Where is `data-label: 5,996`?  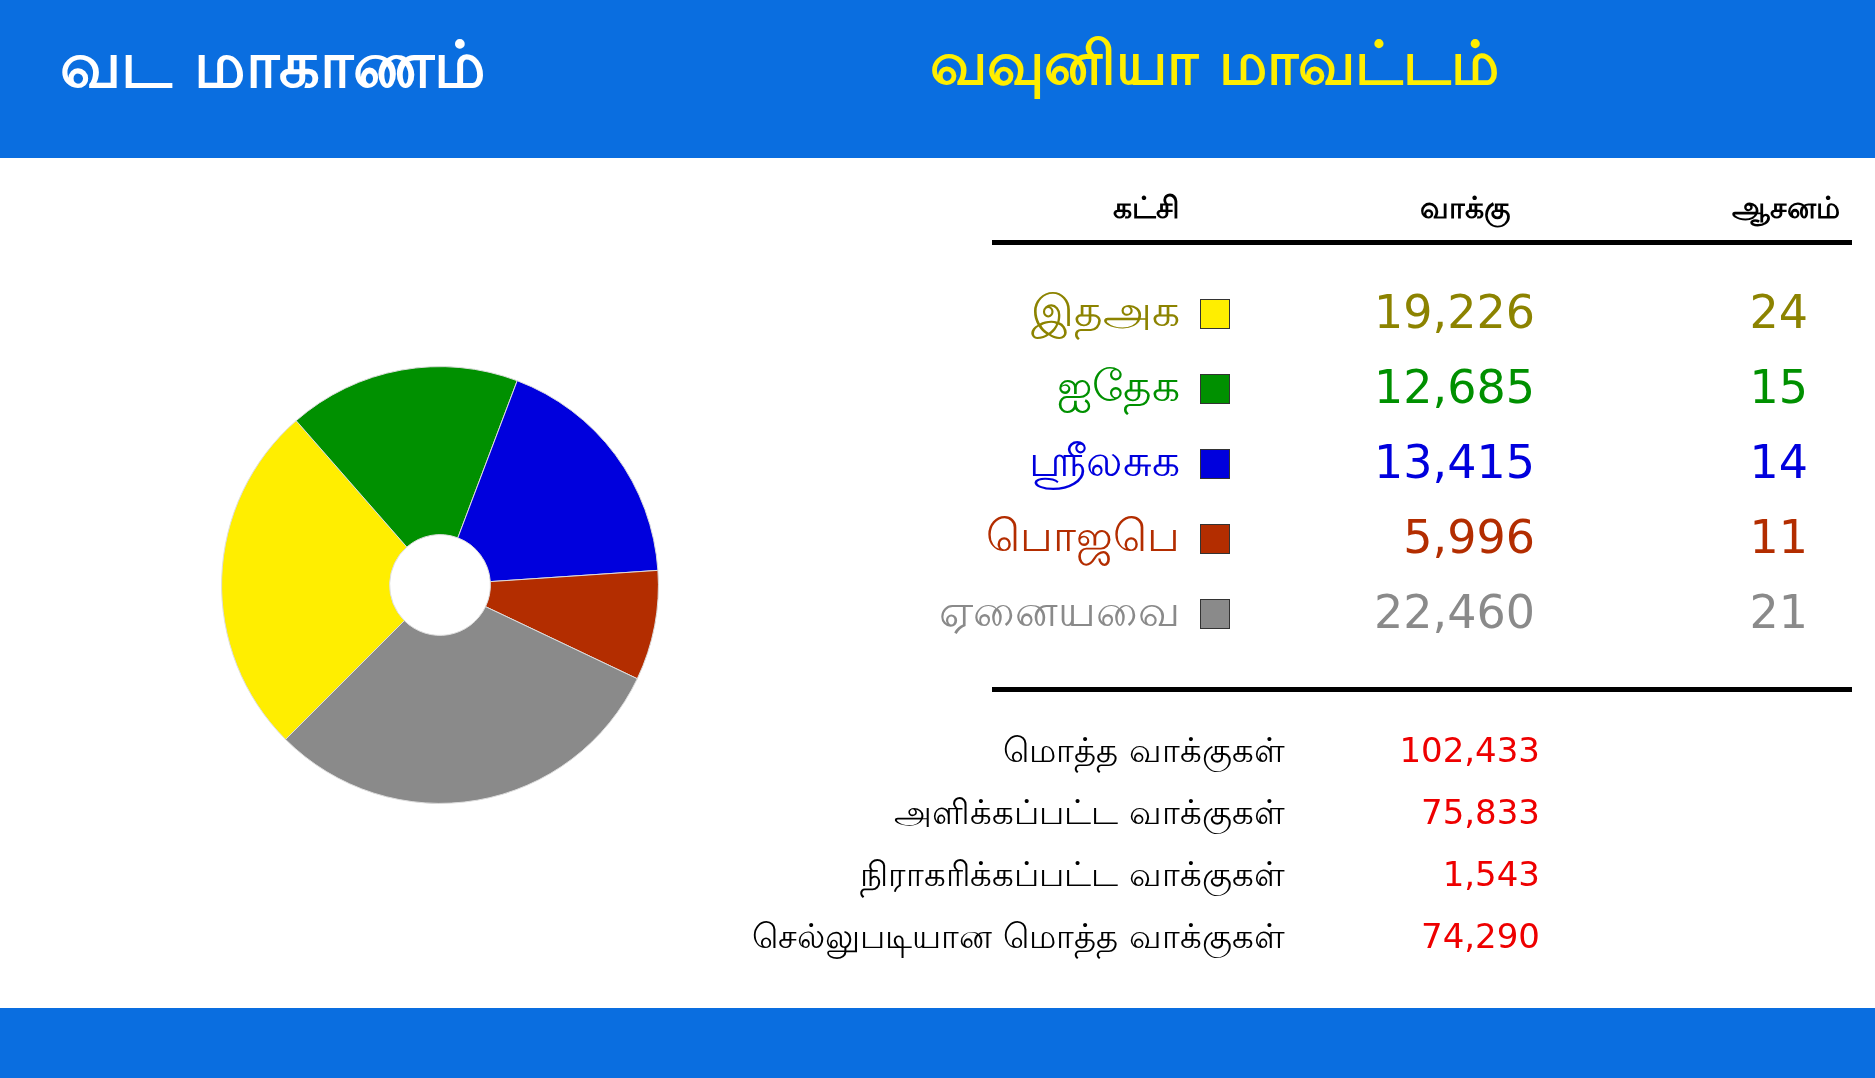
data-label: 5,996 is located at coordinates (1469, 537).